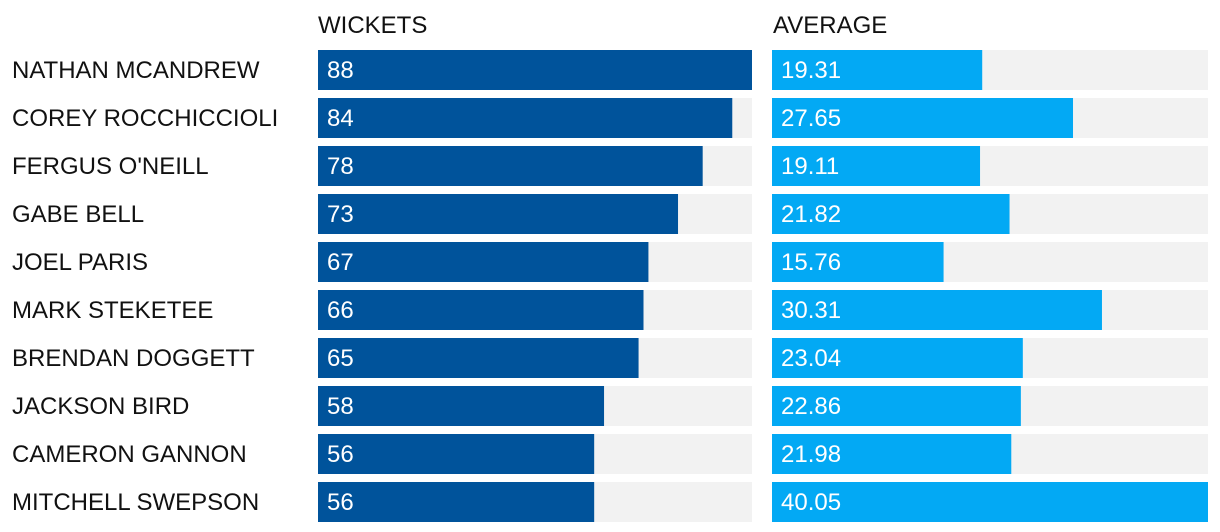 The width and height of the screenshot is (1220, 532). Describe the element at coordinates (135, 502) in the screenshot. I see `player-name-label: MITCHELL SWEPSON` at that location.